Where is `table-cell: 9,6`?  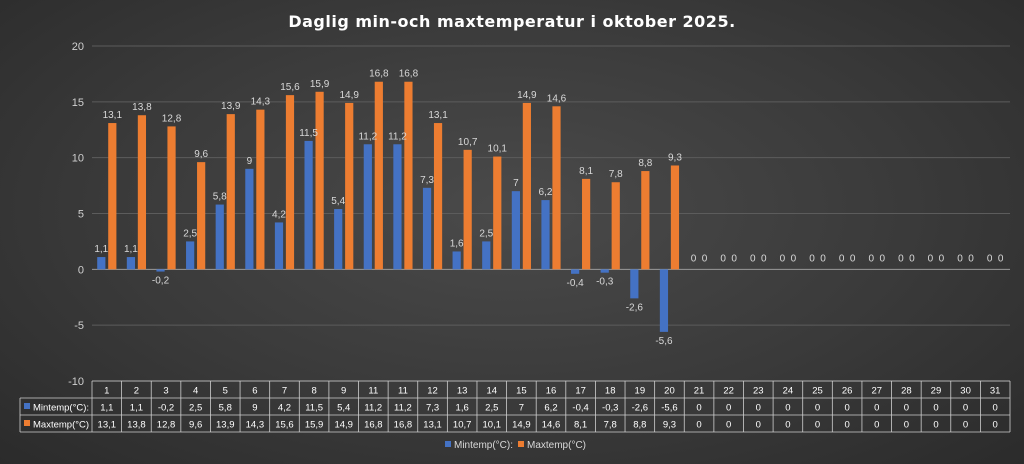 table-cell: 9,6 is located at coordinates (195, 425).